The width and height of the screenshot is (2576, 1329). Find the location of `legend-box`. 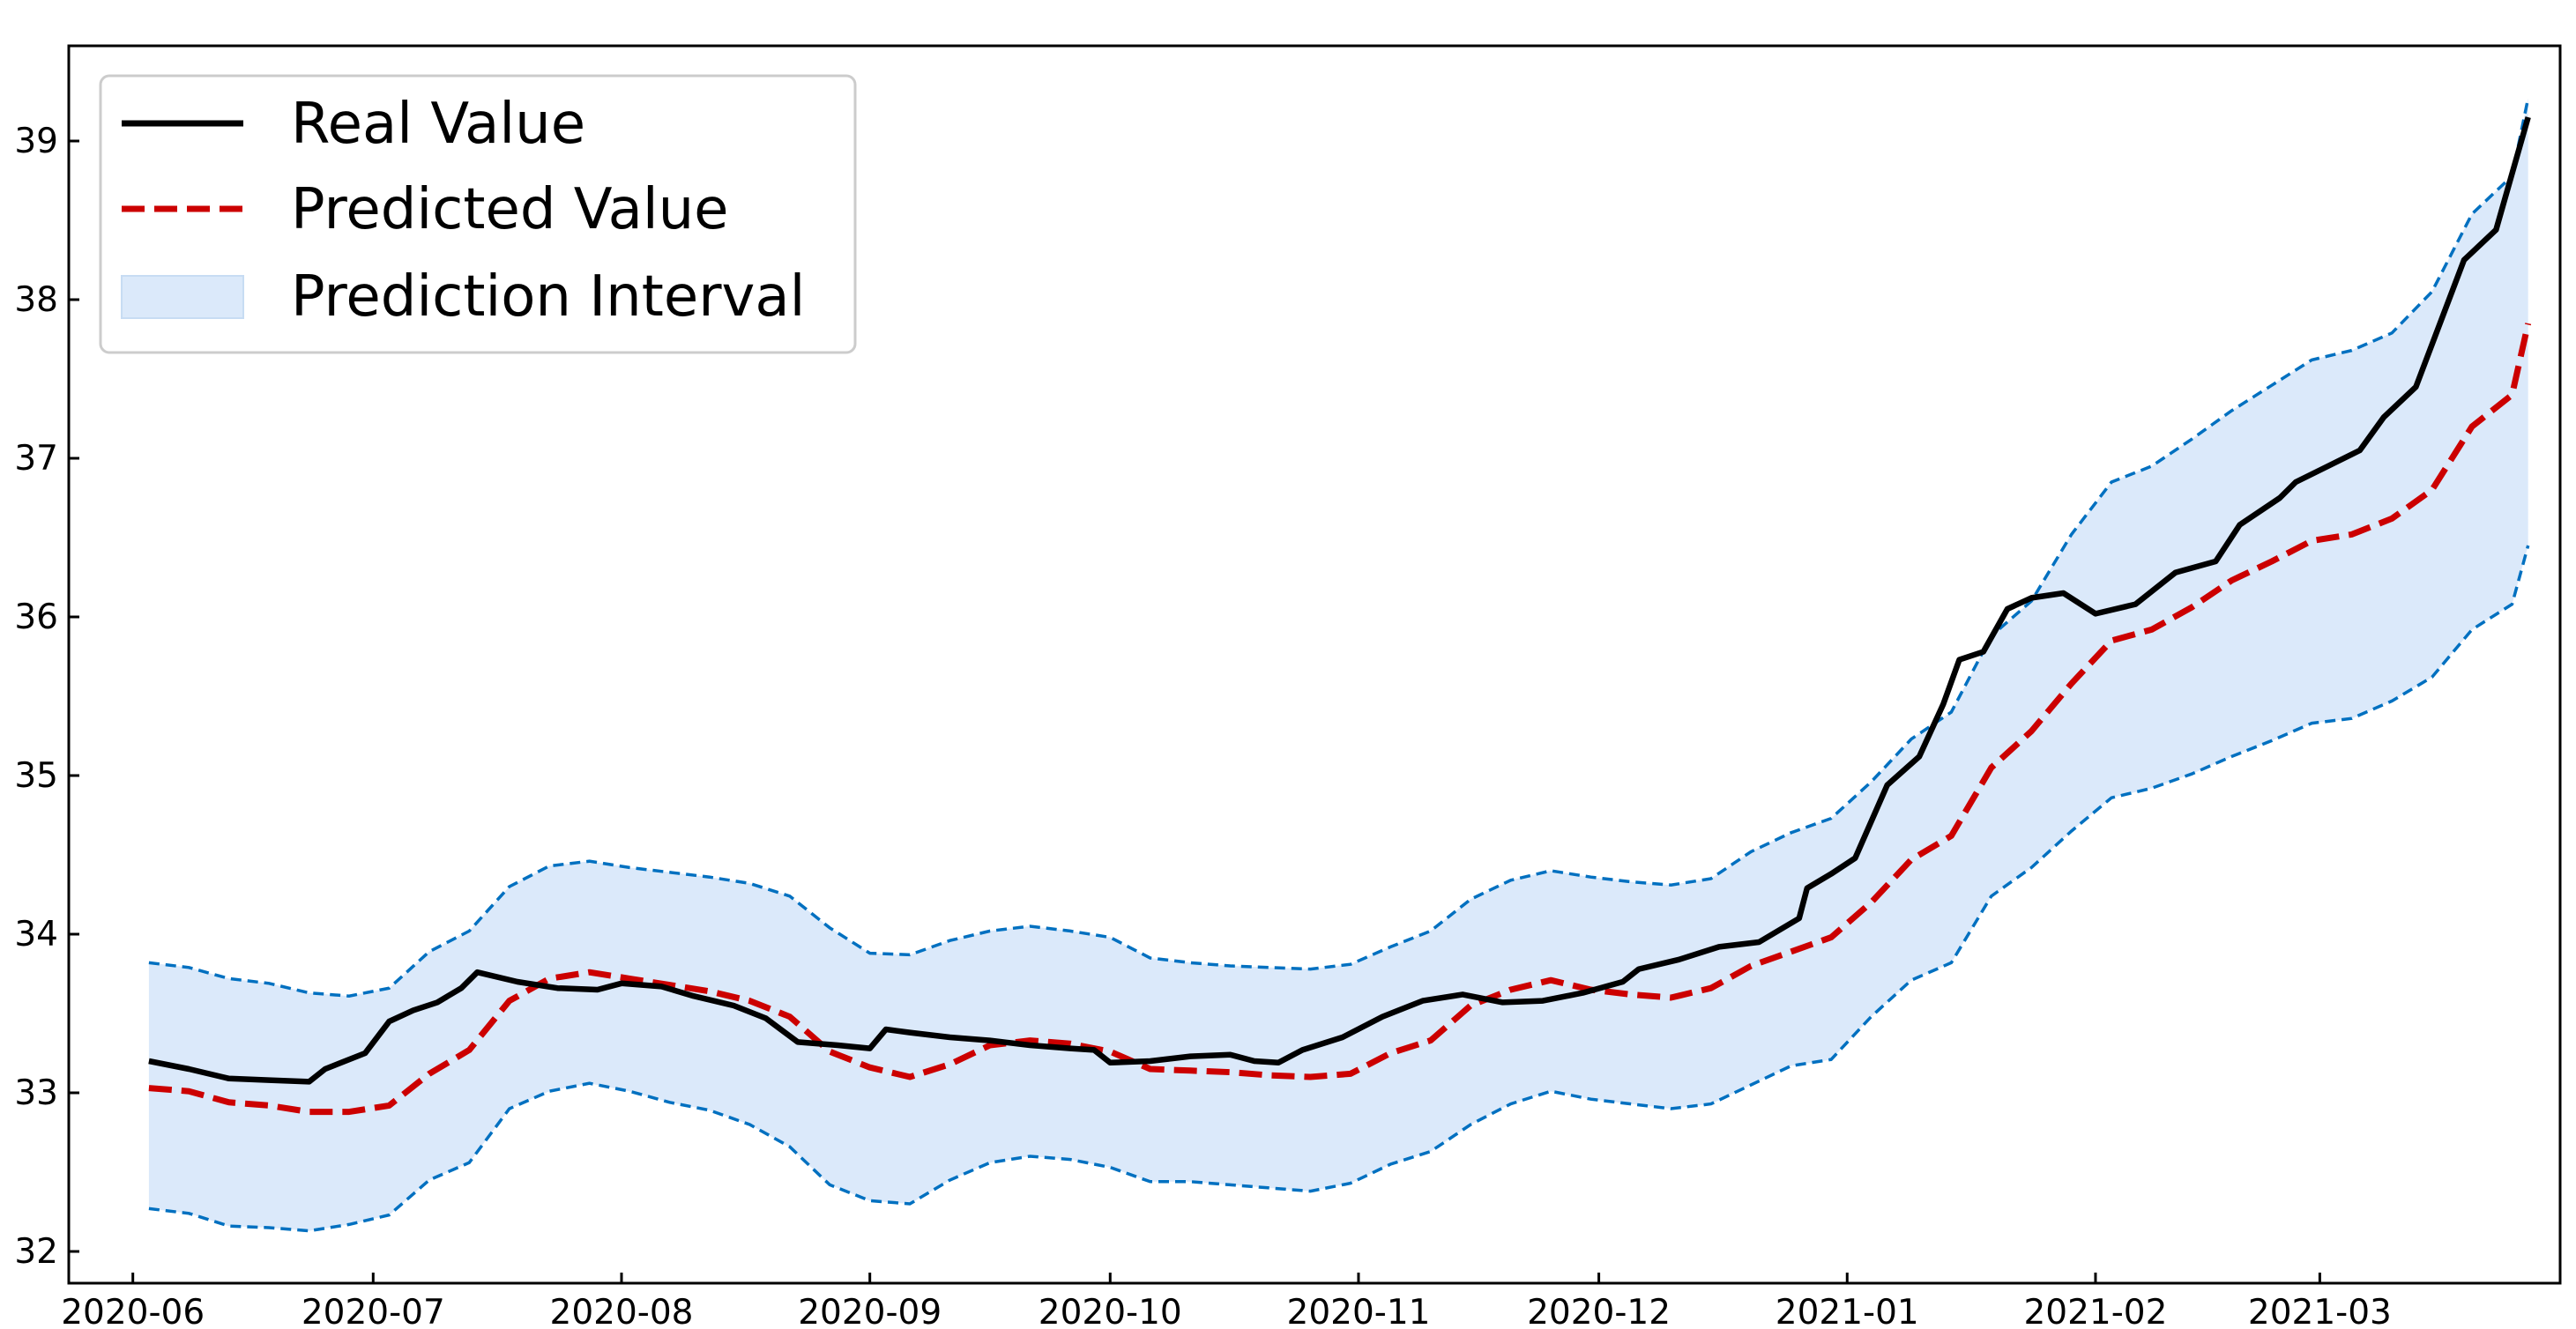

legend-box is located at coordinates (478, 214).